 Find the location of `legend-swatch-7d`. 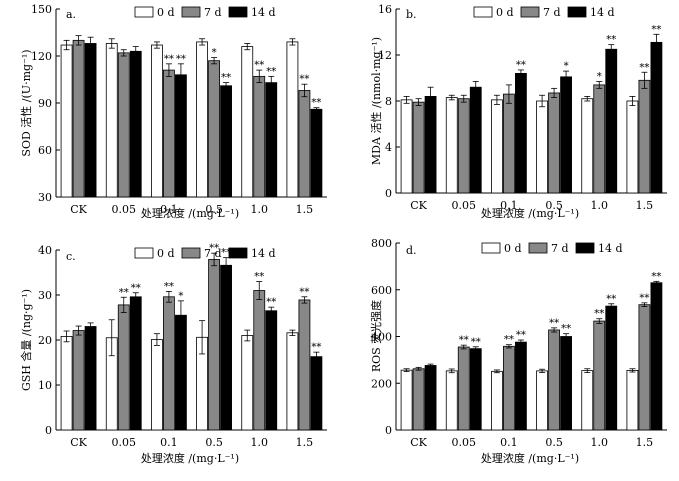

legend-swatch-7d is located at coordinates (538, 248).